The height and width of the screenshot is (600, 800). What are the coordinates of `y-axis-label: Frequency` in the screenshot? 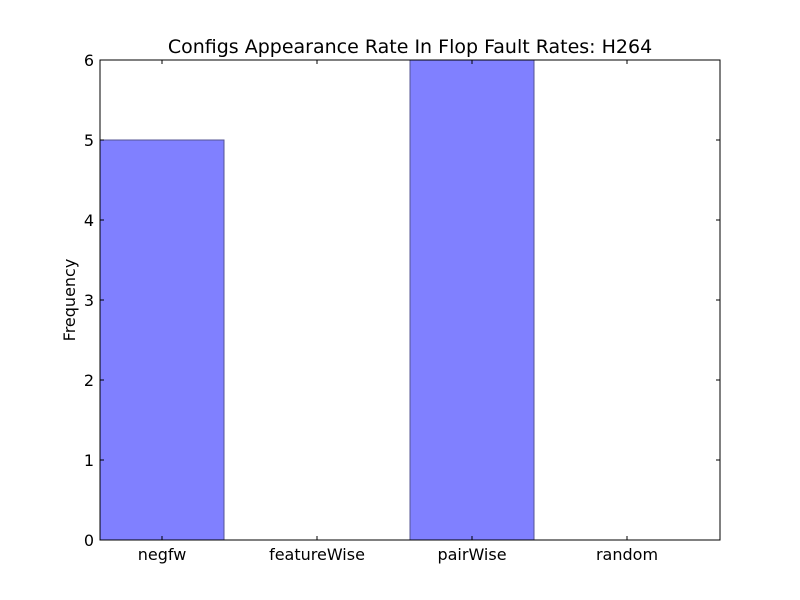 It's located at (69, 300).